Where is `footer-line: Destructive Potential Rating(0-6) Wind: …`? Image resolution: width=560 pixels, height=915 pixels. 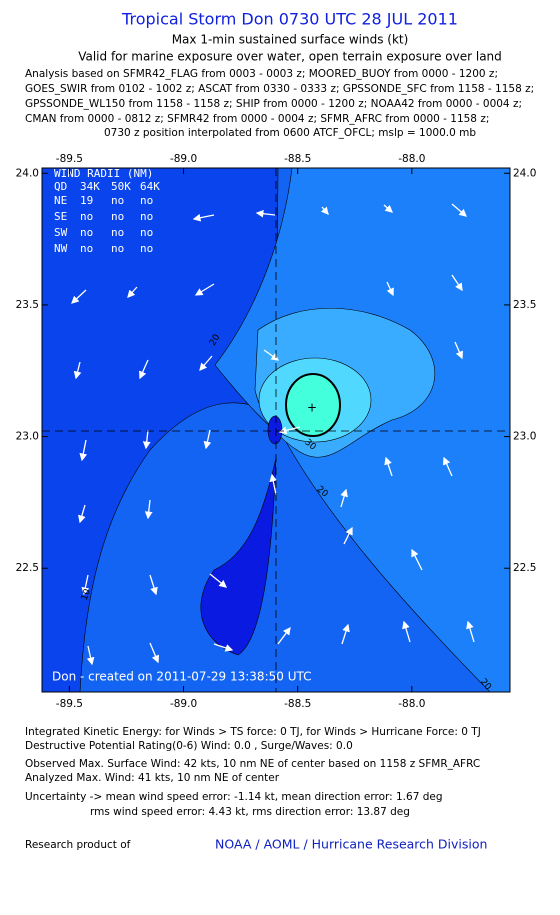
footer-line: Destructive Potential Rating(0-6) Wind: … is located at coordinates (189, 746).